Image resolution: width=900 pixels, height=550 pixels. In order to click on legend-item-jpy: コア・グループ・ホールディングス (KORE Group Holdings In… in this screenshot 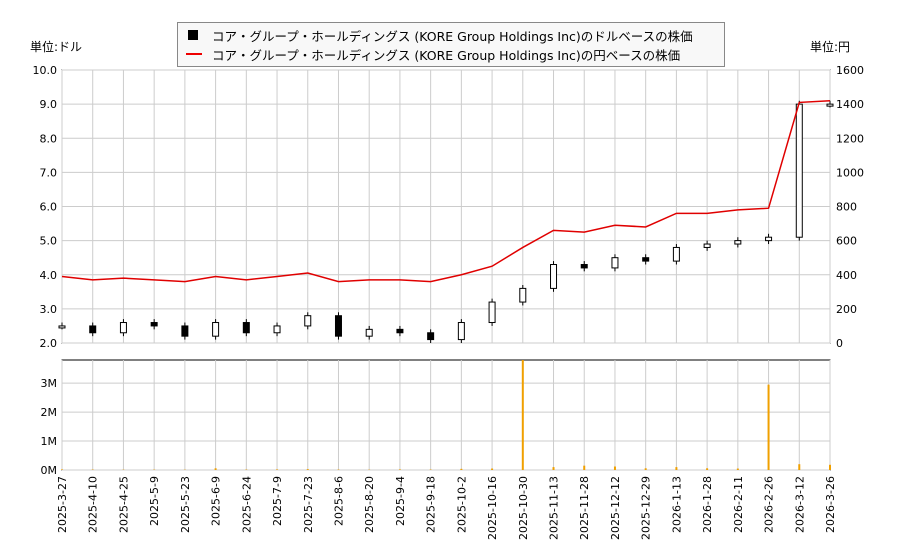, I will do `click(433, 54)`.